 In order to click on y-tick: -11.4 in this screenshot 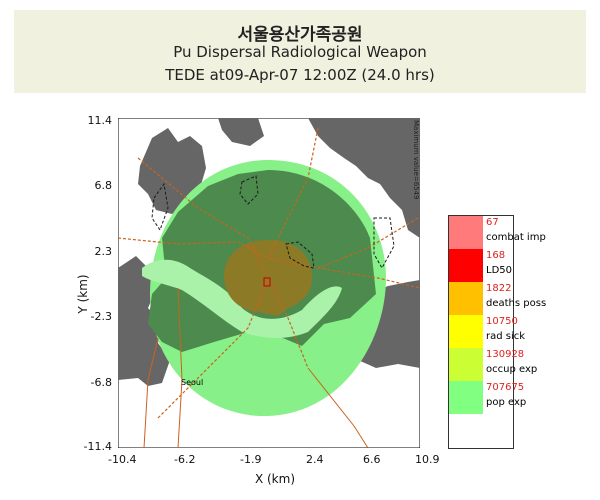, I will do `click(97, 446)`.